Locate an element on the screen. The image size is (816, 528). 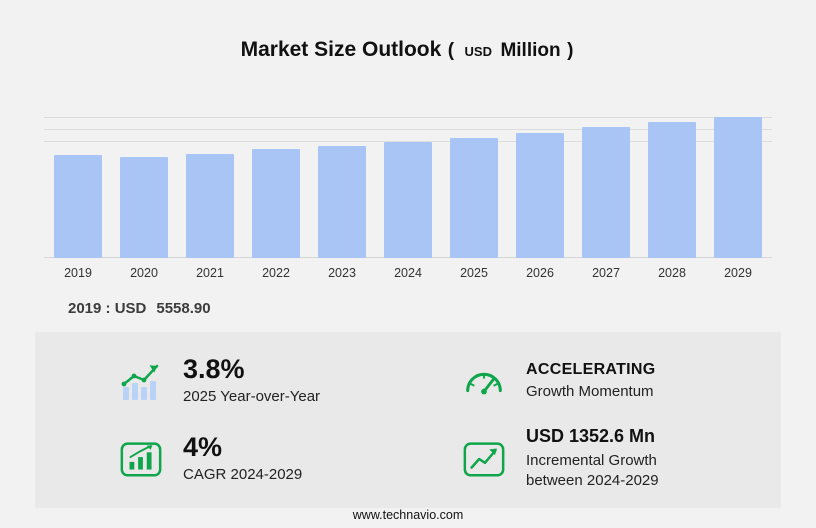
bar-2023 is located at coordinates (342, 201).